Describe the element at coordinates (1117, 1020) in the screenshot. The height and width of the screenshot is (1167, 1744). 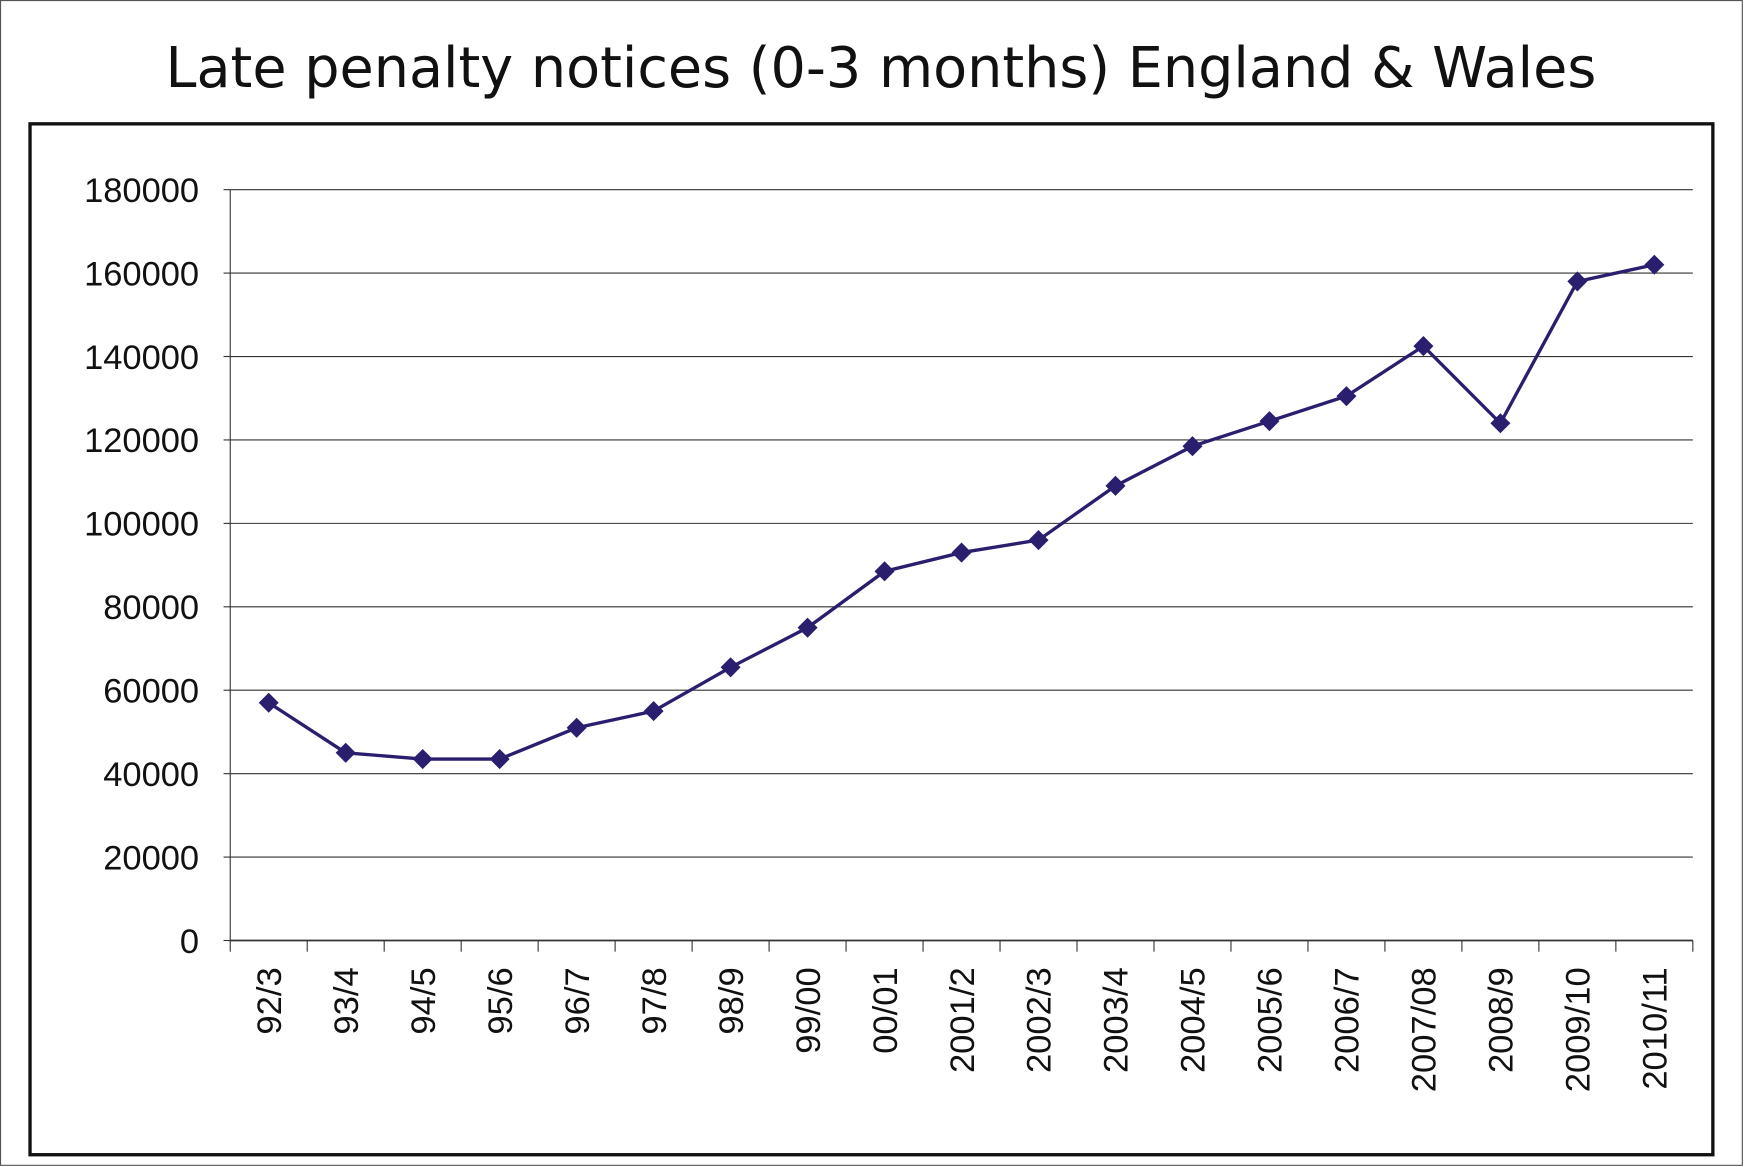
I see `x-tick-label: 2003/4` at that location.